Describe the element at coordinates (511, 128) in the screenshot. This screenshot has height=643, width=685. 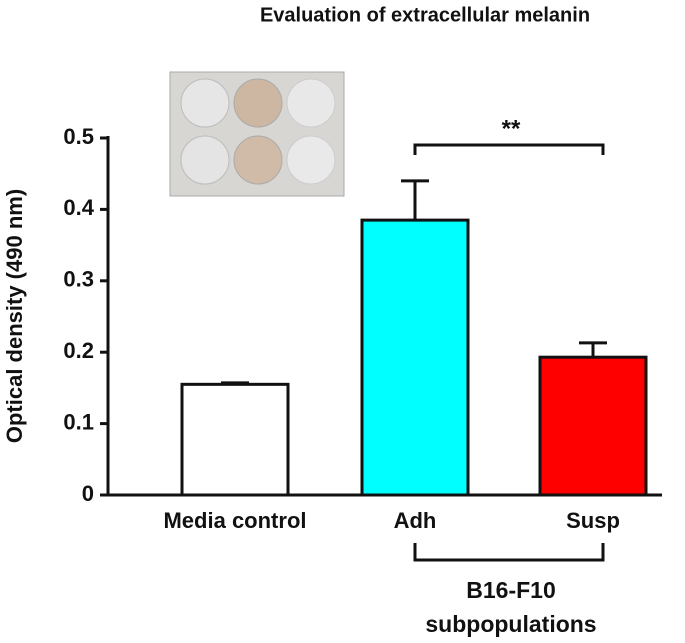
I see `significance-label: **` at that location.